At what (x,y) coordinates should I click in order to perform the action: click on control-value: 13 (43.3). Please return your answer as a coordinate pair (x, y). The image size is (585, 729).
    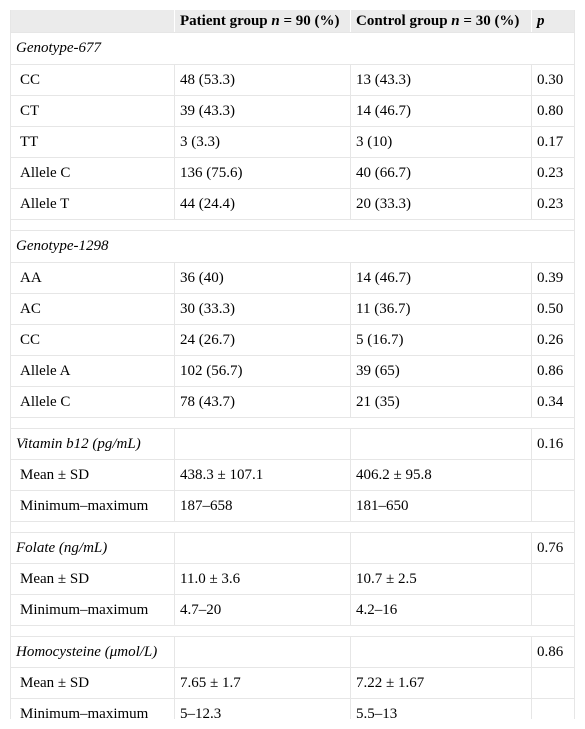
    Looking at the image, I should click on (441, 79).